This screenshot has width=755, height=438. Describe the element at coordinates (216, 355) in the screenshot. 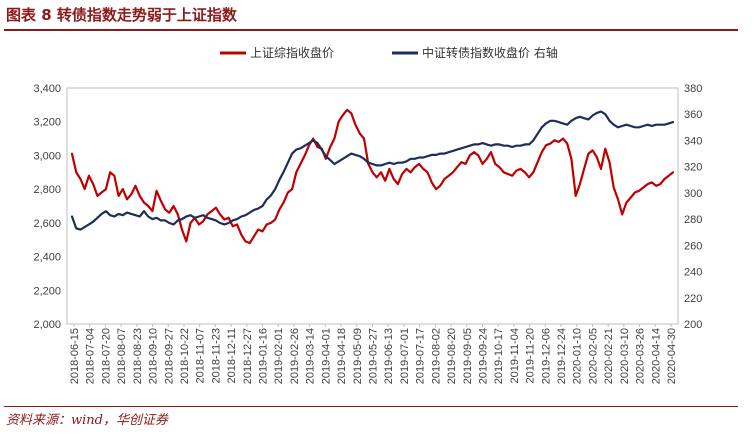

I see `x-tick-label: 2018-11-23` at that location.